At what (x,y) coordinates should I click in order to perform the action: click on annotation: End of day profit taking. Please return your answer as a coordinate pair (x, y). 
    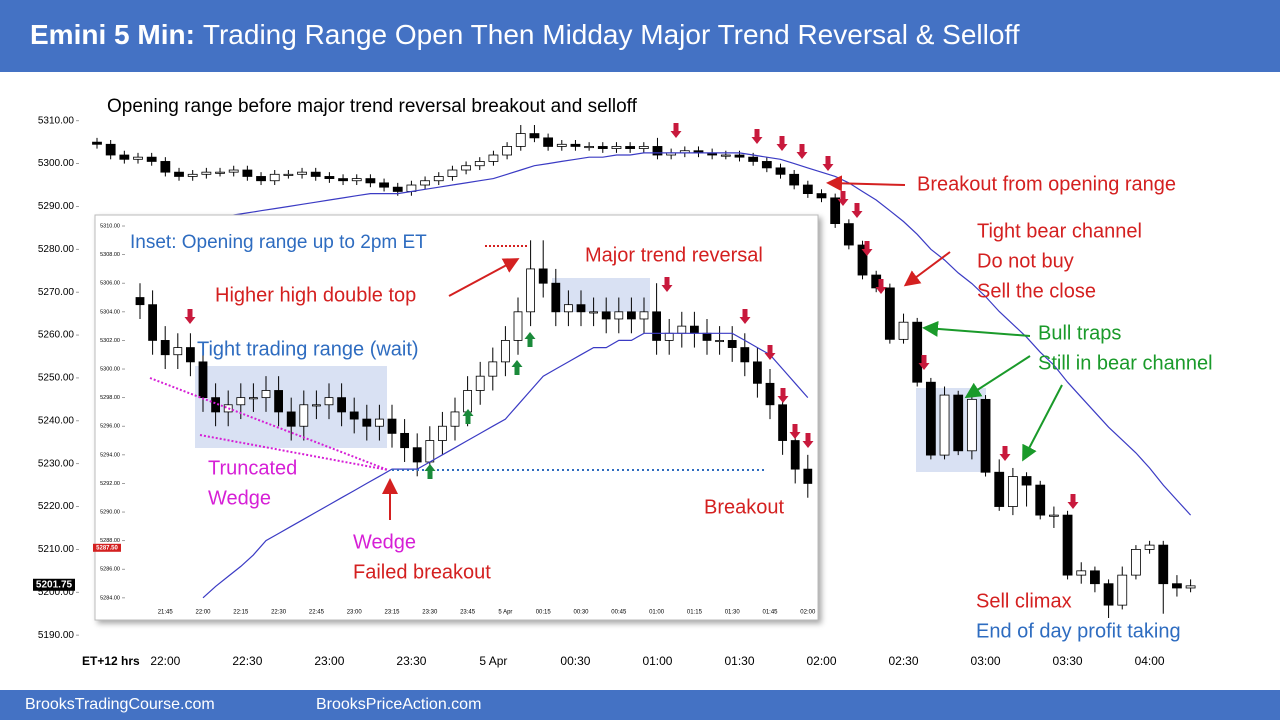
    Looking at the image, I should click on (1078, 631).